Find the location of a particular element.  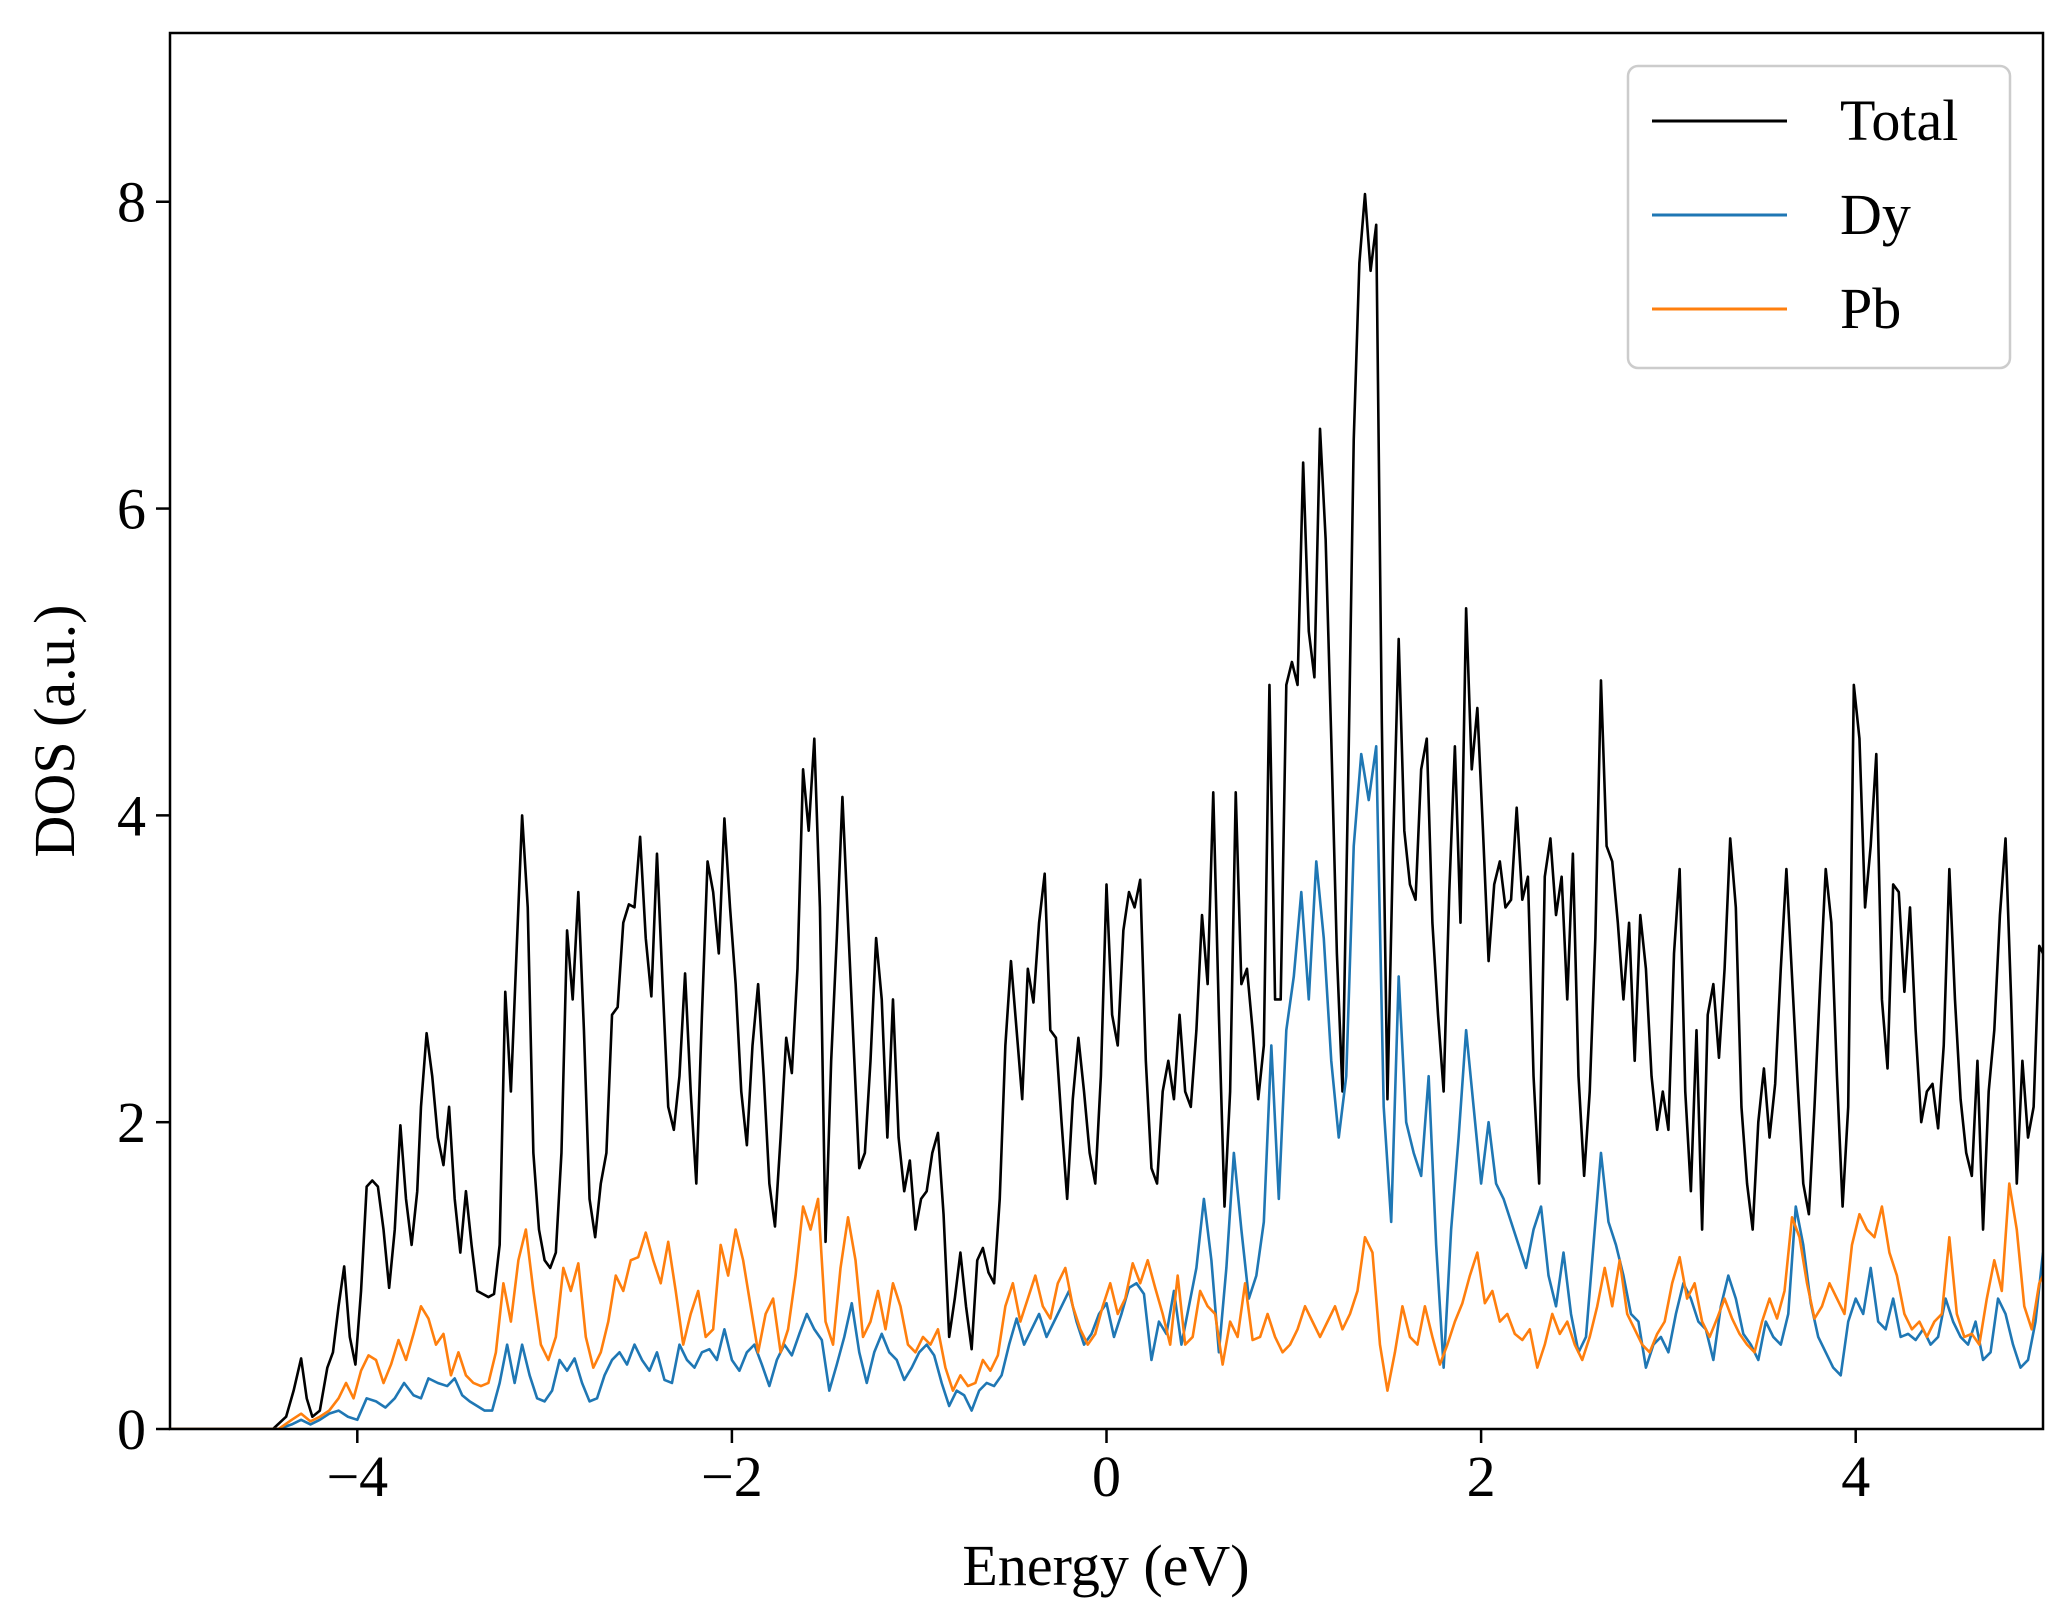

series-line-pb is located at coordinates (1106, 1305).